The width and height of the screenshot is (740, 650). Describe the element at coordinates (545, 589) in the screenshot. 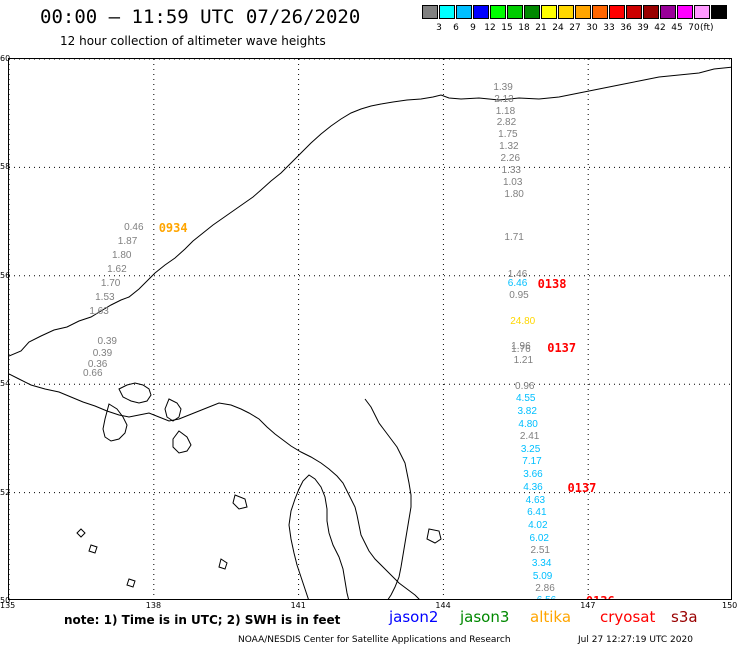

I see `wave-height-value: 2.86` at that location.